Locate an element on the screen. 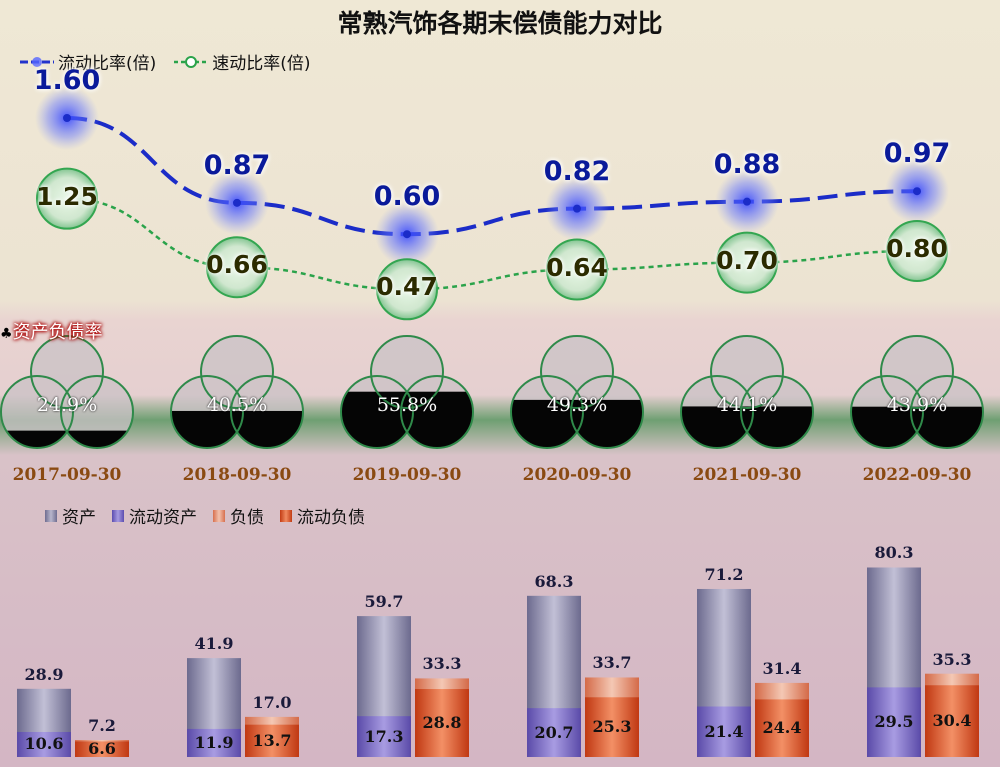 The image size is (1000, 767). debt-ratio-label: 44.1% is located at coordinates (747, 405).